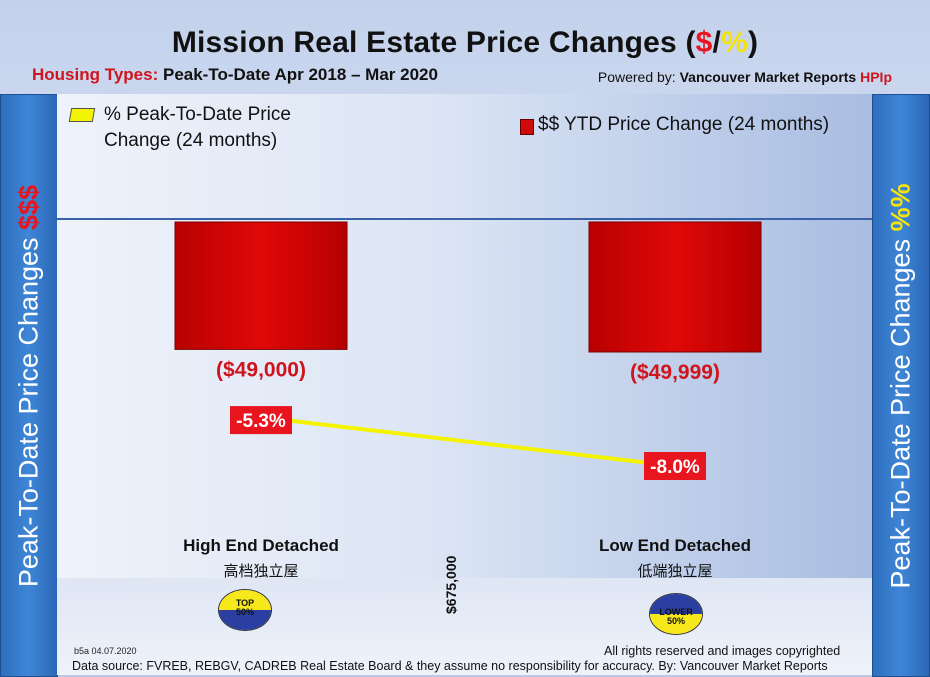 The image size is (930, 677). Describe the element at coordinates (527, 127) in the screenshot. I see `legend-bar-swatch` at that location.